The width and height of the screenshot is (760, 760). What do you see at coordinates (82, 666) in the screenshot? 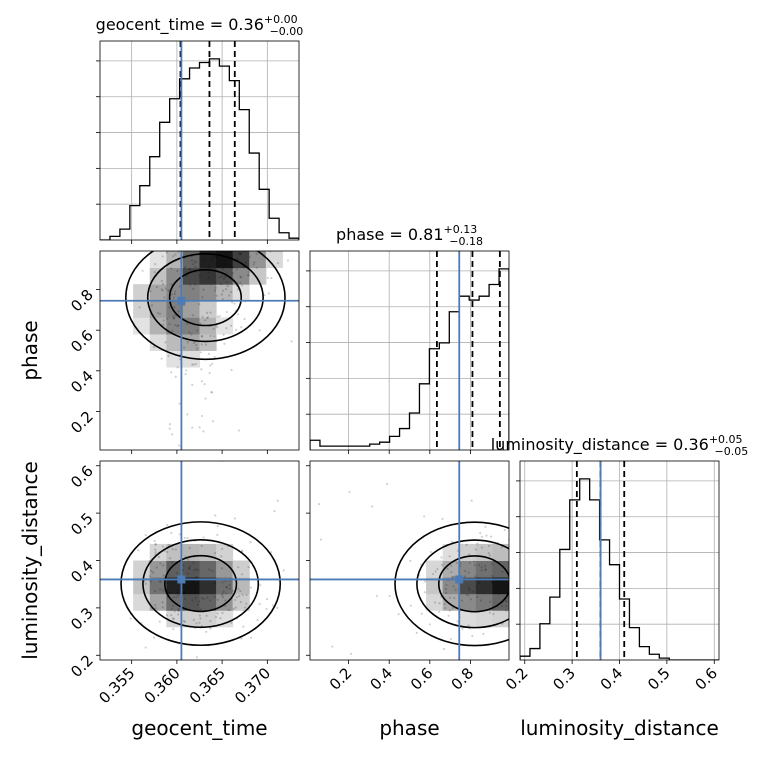
I see `y-tick-label: 0.2` at bounding box center [82, 666].